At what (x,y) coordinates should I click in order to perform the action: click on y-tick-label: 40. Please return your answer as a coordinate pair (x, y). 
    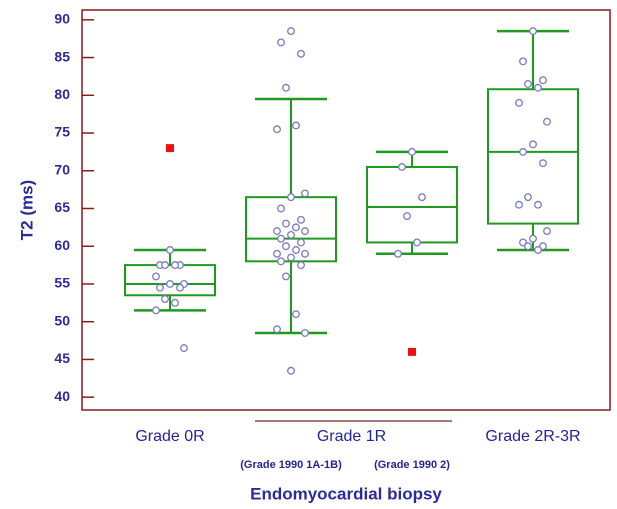
    Looking at the image, I should click on (62, 396).